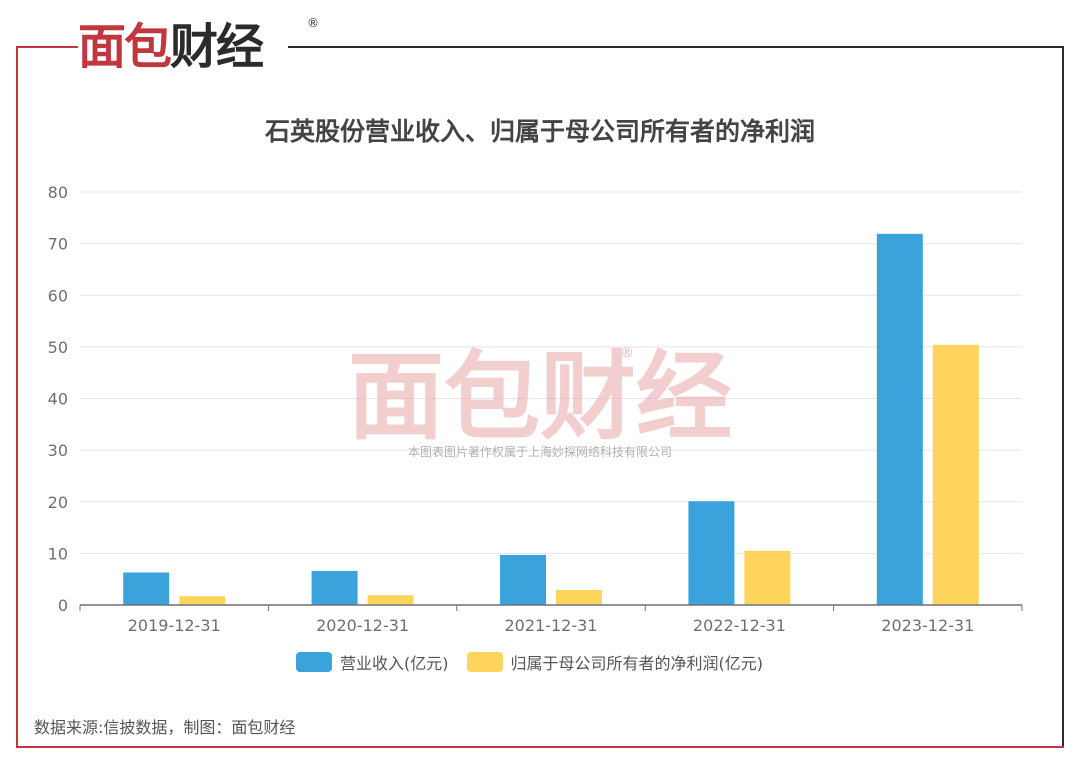  What do you see at coordinates (63, 605) in the screenshot?
I see `y-tick-label: 0` at bounding box center [63, 605].